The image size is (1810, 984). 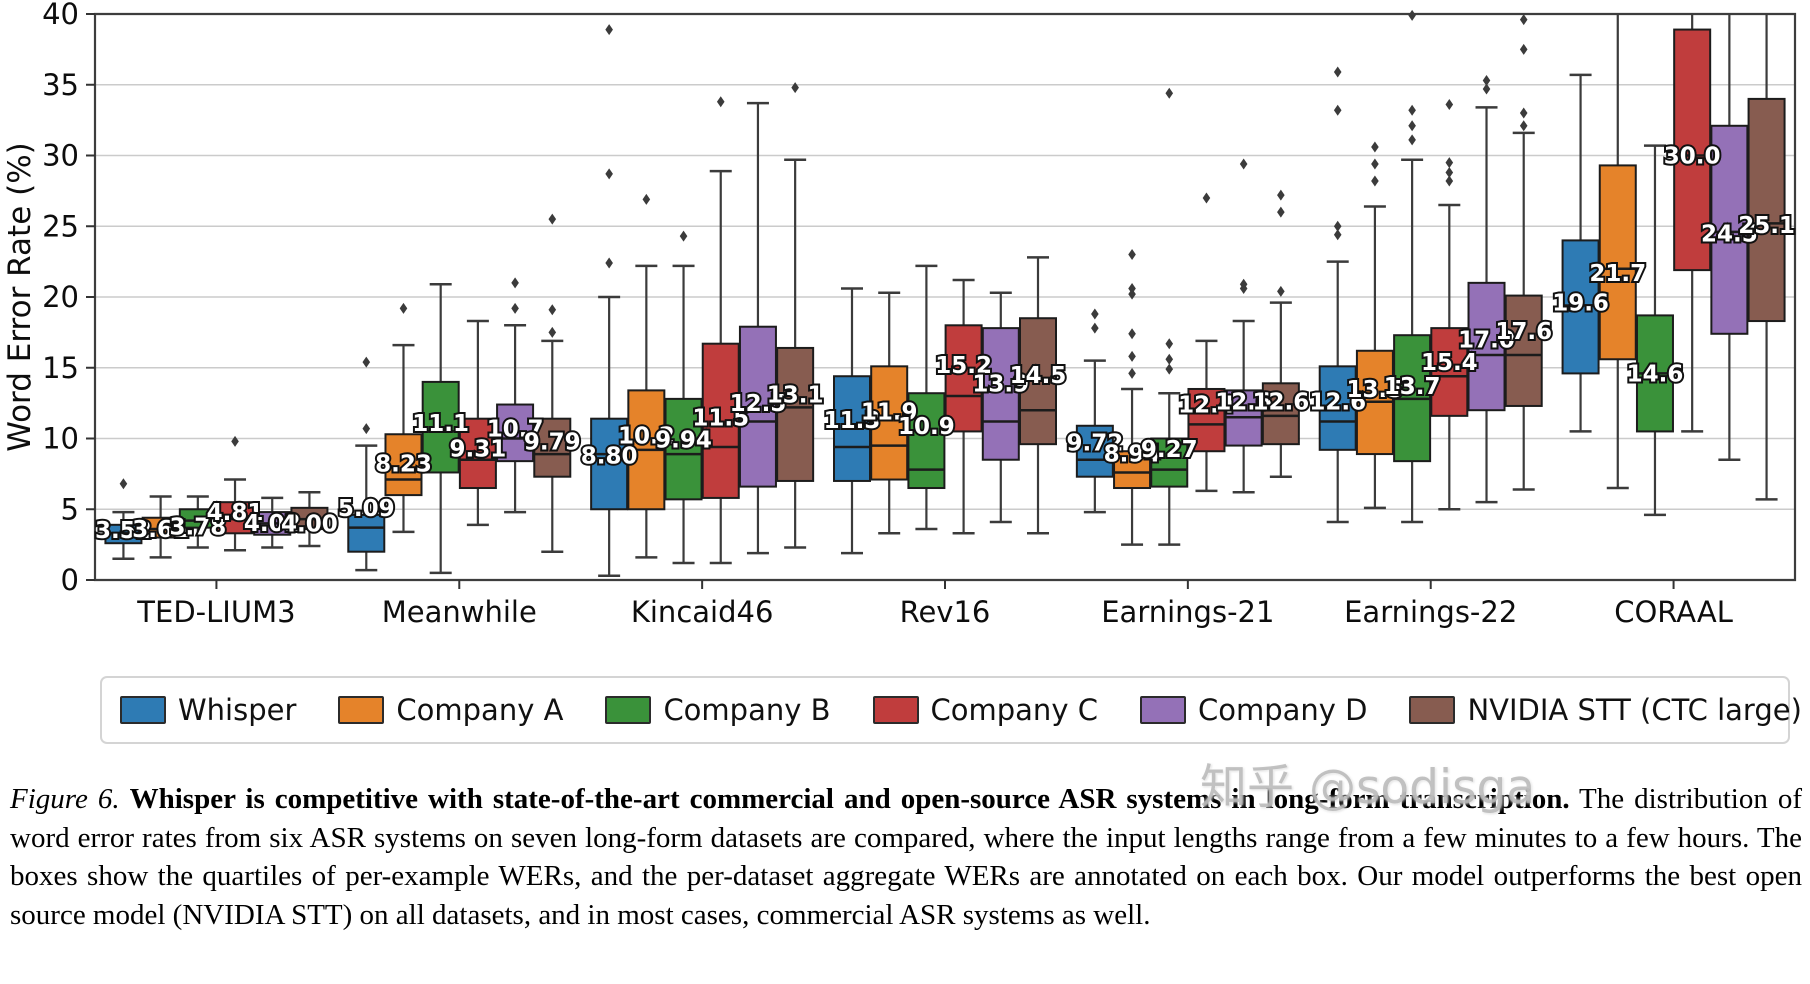 What do you see at coordinates (60, 15) in the screenshot?
I see `y-tick-label: 40` at bounding box center [60, 15].